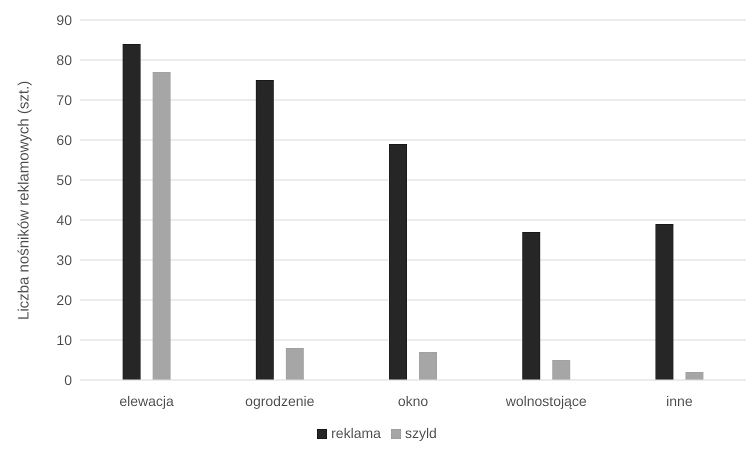 The width and height of the screenshot is (754, 454). Describe the element at coordinates (420, 433) in the screenshot. I see `legend-label: szyld` at that location.